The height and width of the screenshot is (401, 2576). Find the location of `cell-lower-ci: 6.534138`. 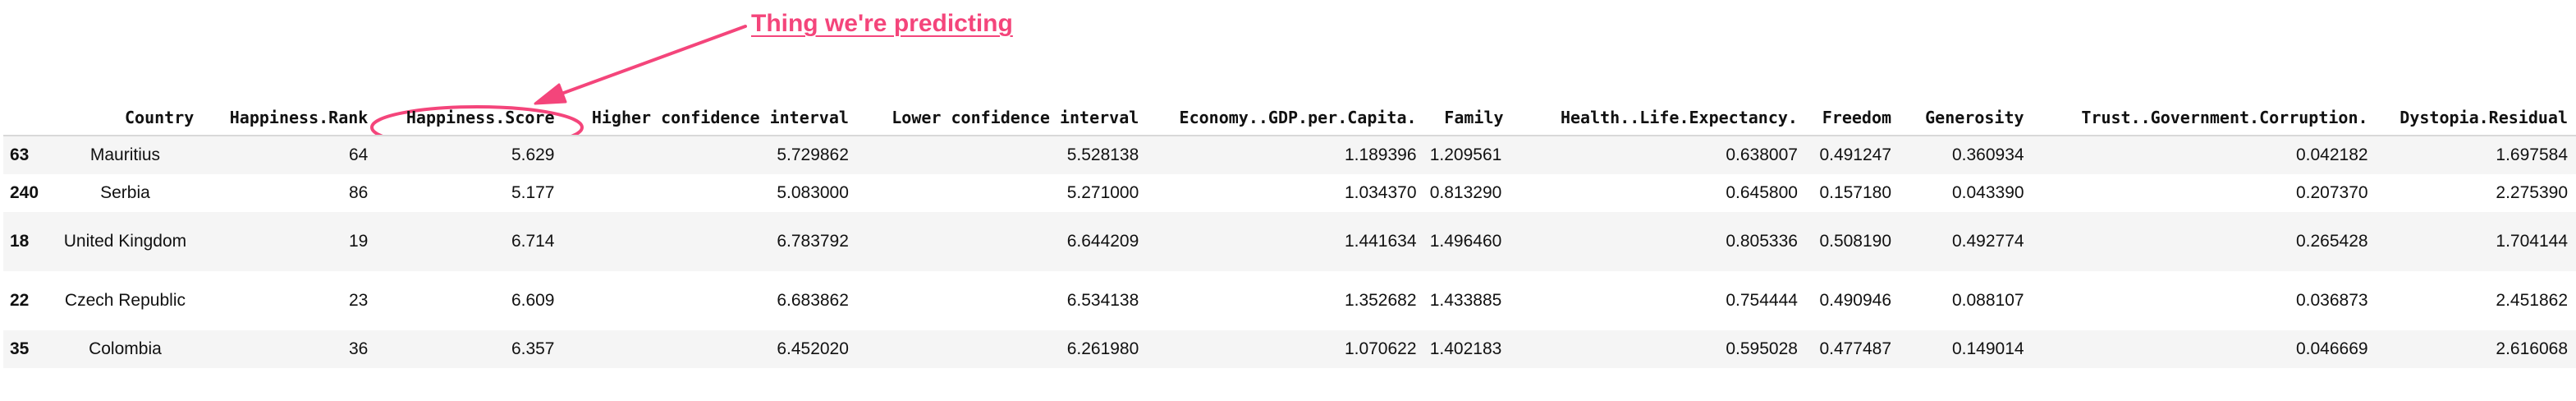

cell-lower-ci: 6.534138 is located at coordinates (1103, 300).